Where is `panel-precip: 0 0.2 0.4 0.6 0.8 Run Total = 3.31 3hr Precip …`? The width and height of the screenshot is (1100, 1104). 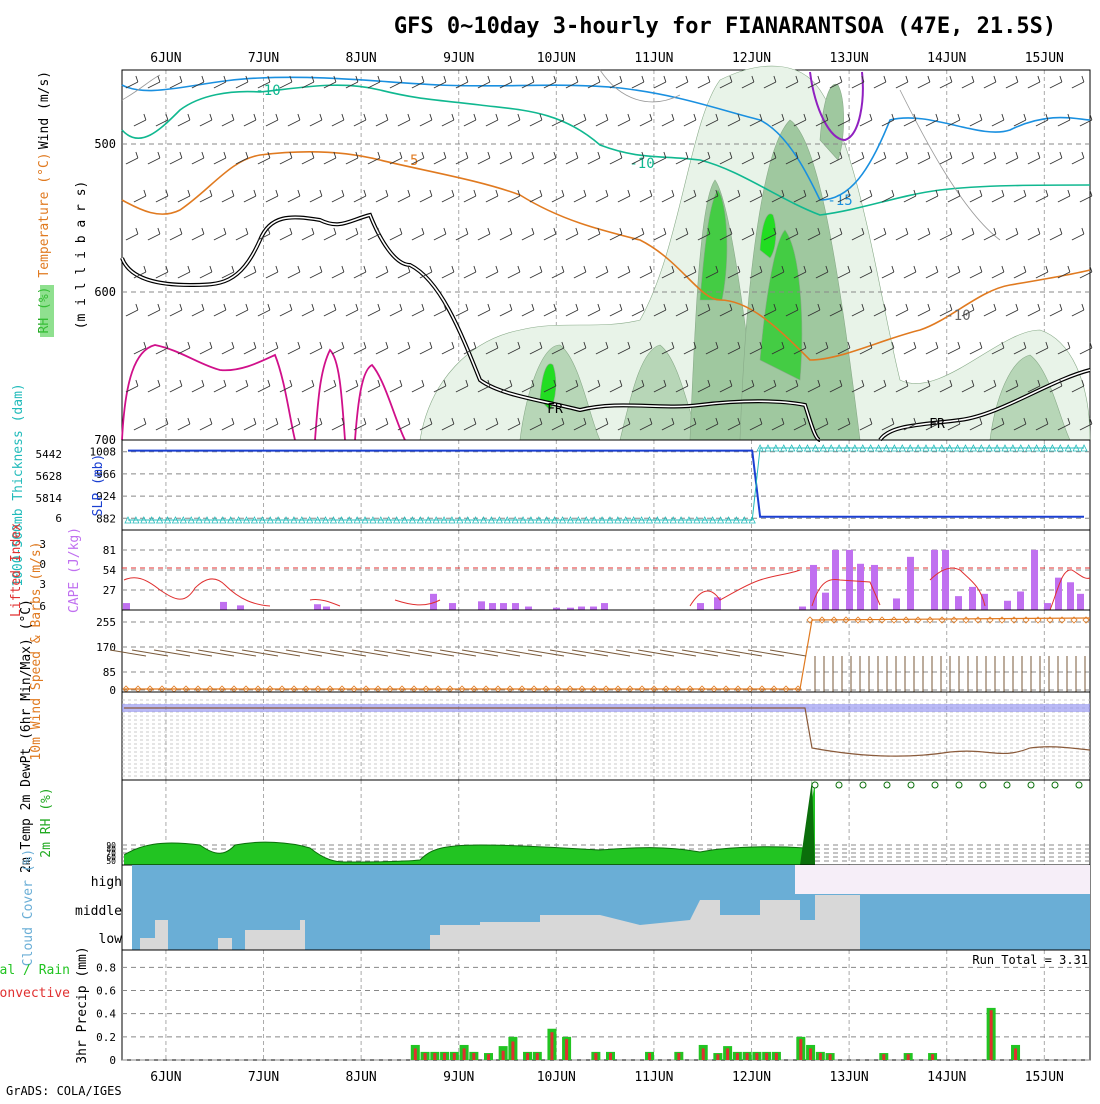 panel-precip: 0 0.2 0.4 0.6 0.8 Run Total = 3.31 3hr Precip … is located at coordinates (545, 1006).